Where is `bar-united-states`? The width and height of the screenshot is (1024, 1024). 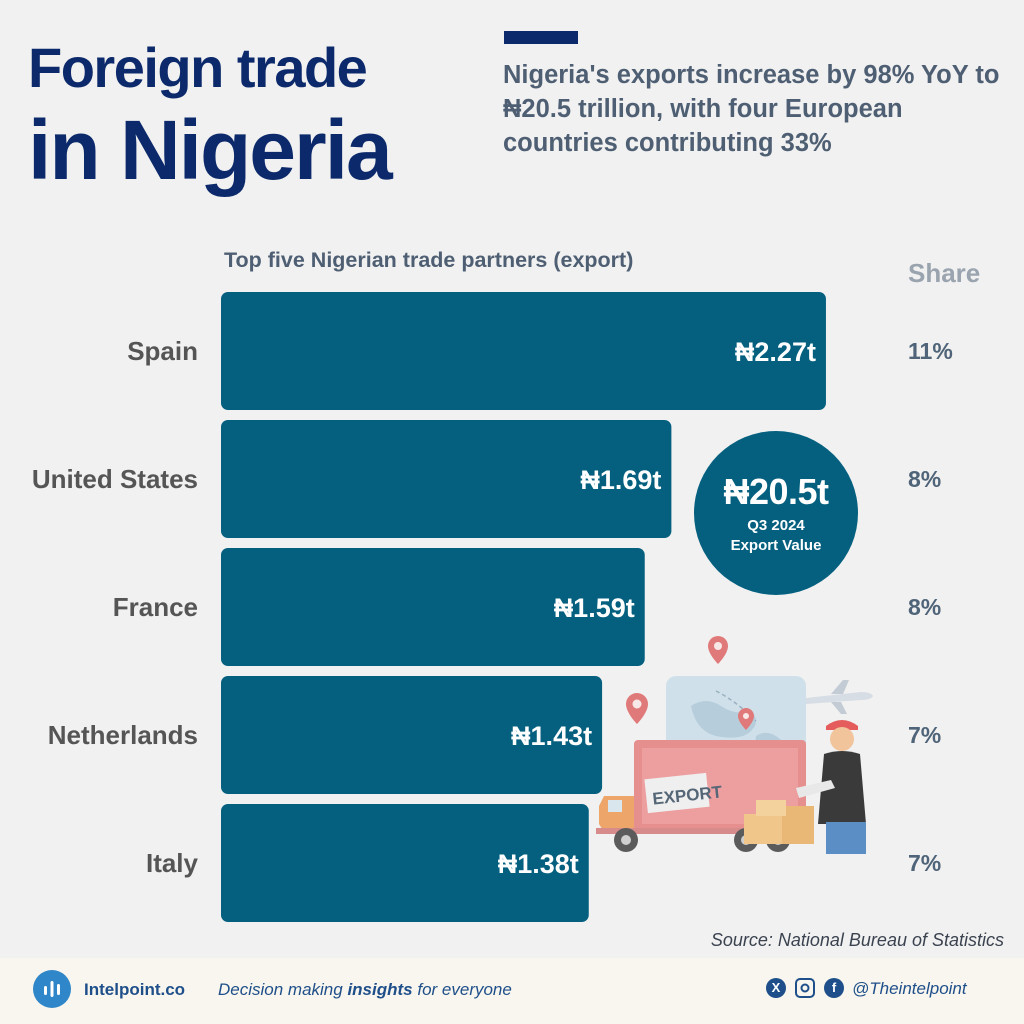
bar-united-states is located at coordinates (446, 479).